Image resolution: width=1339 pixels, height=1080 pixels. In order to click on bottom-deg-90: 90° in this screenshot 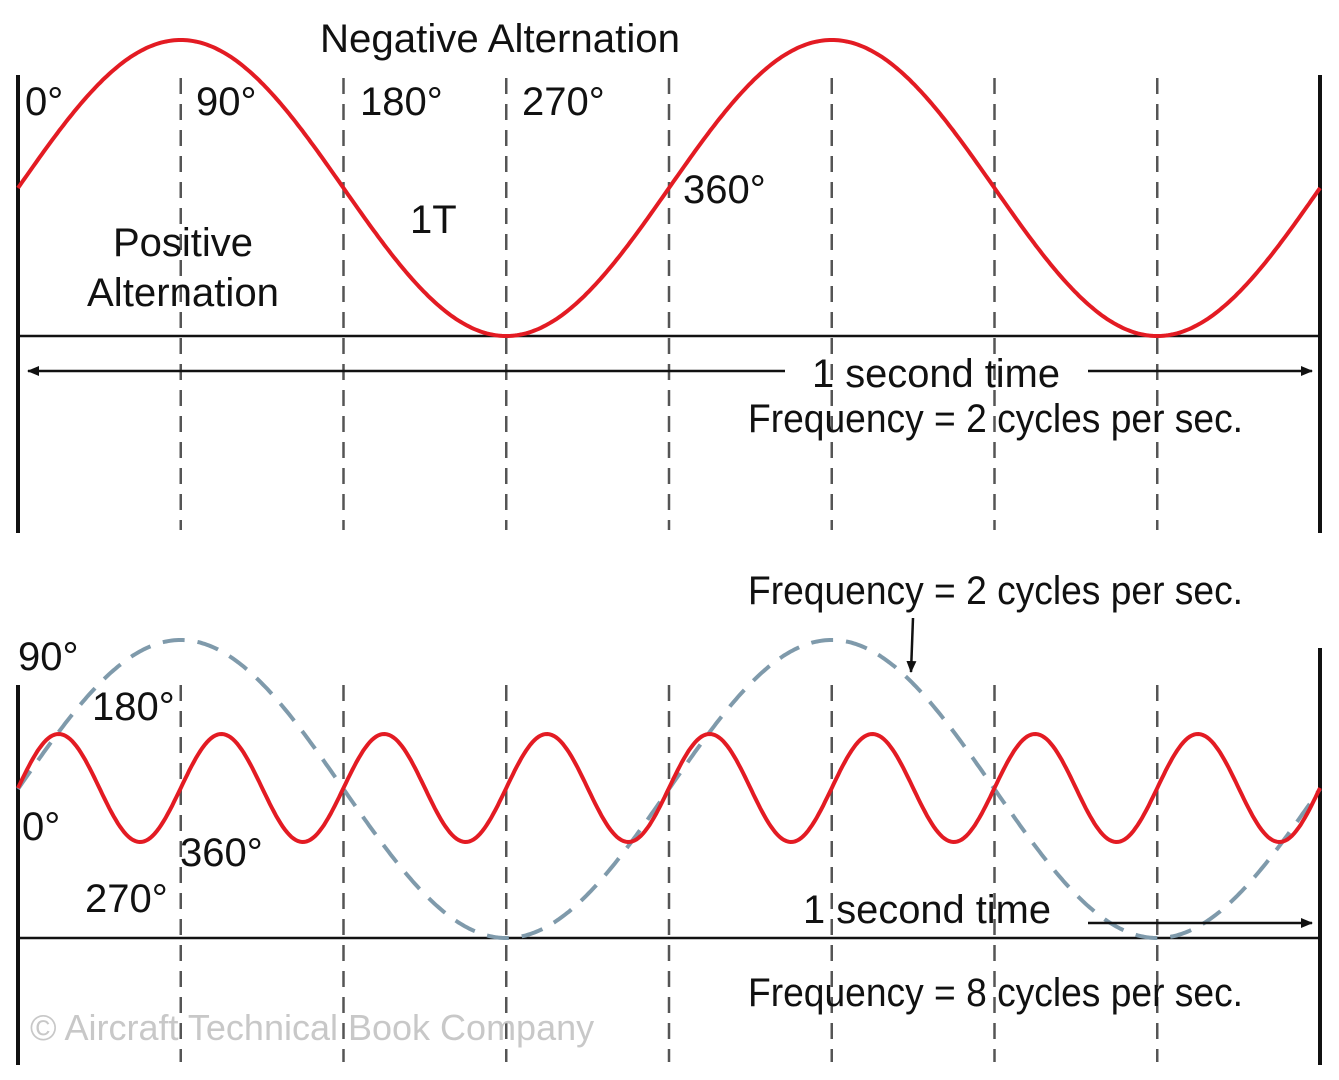, I will do `click(48, 657)`.